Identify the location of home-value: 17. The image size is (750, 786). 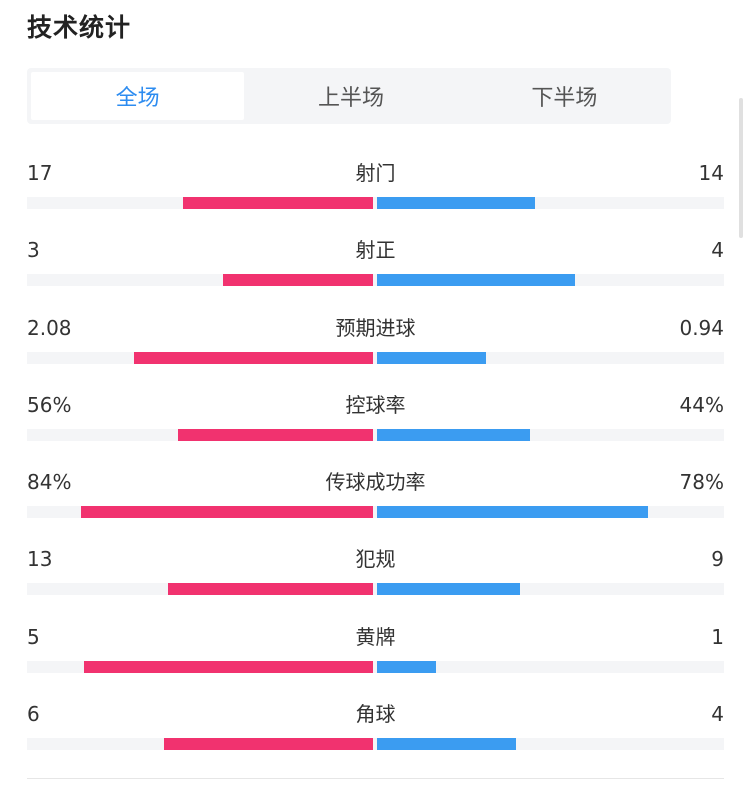
(40, 173).